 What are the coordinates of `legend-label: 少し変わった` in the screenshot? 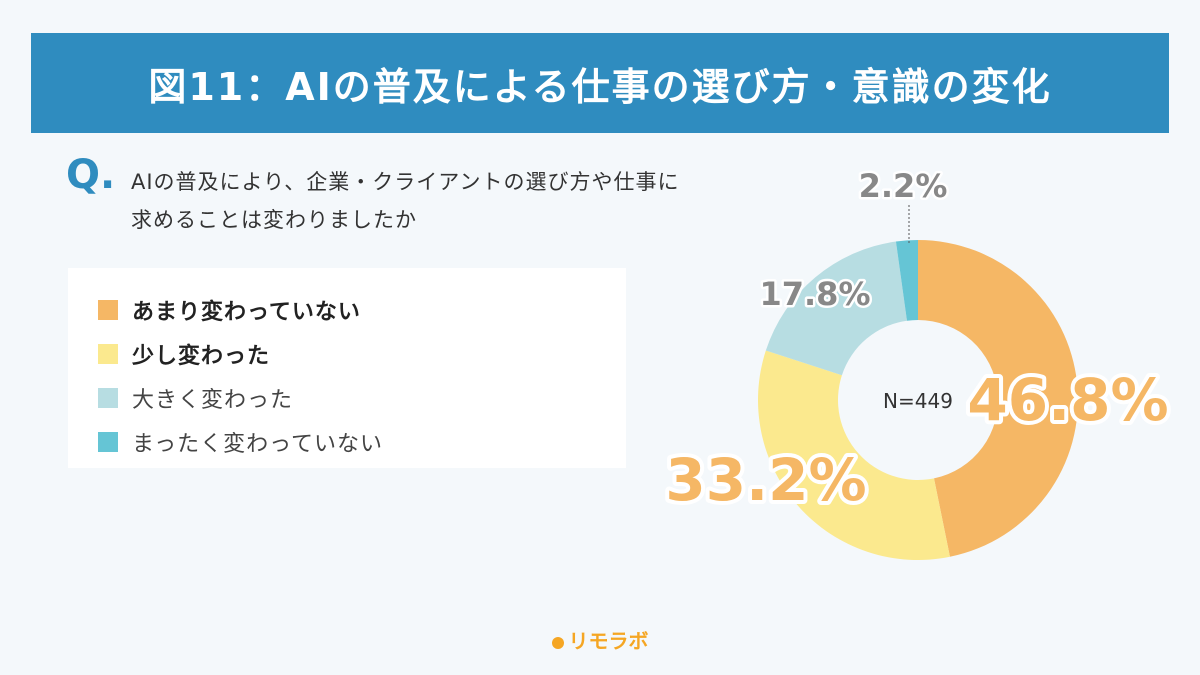 It's located at (201, 356).